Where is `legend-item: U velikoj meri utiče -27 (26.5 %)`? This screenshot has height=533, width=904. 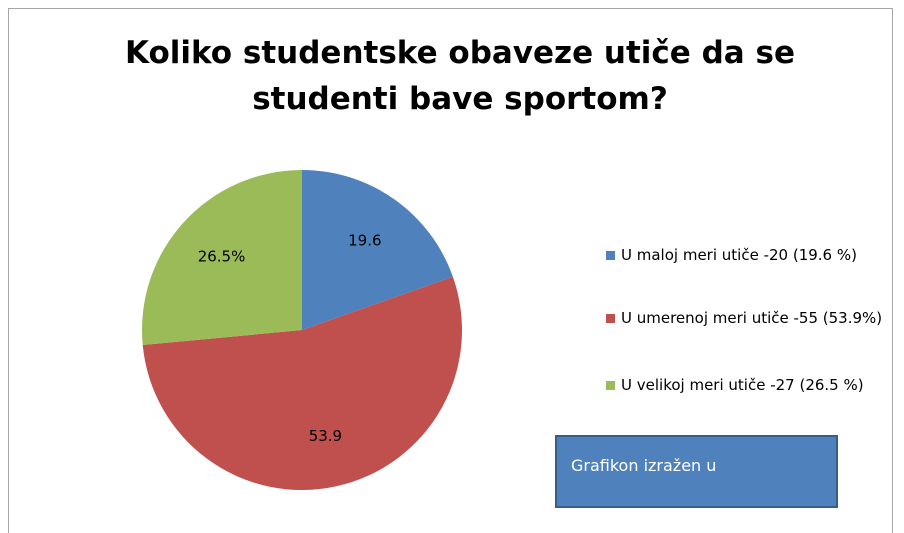 legend-item: U velikoj meri utiče -27 (26.5 %) is located at coordinates (751, 385).